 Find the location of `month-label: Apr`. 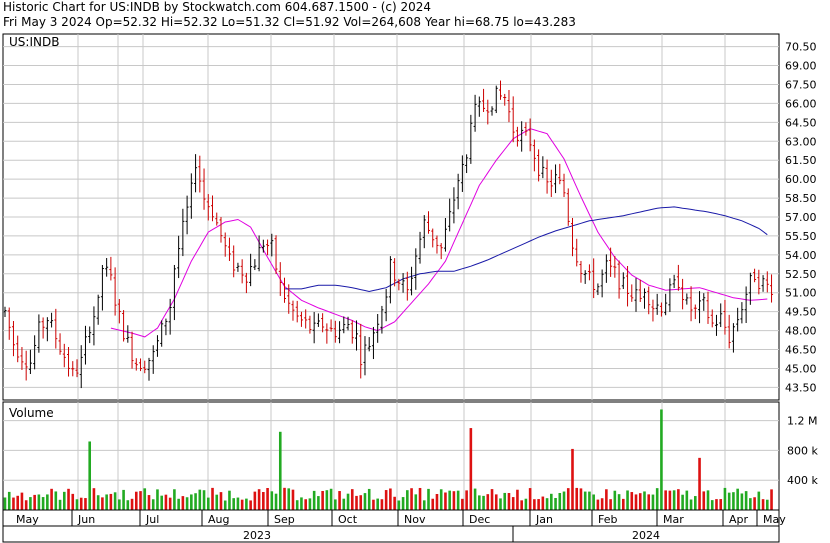

month-label: Apr is located at coordinates (739, 519).